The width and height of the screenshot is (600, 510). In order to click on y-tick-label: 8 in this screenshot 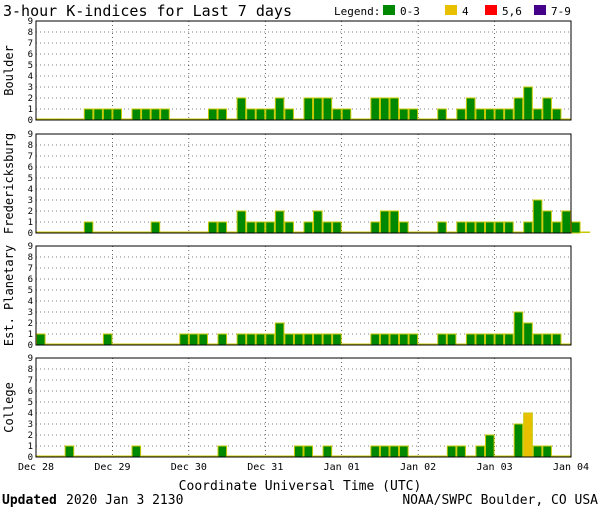, I will do `click(30, 258)`.